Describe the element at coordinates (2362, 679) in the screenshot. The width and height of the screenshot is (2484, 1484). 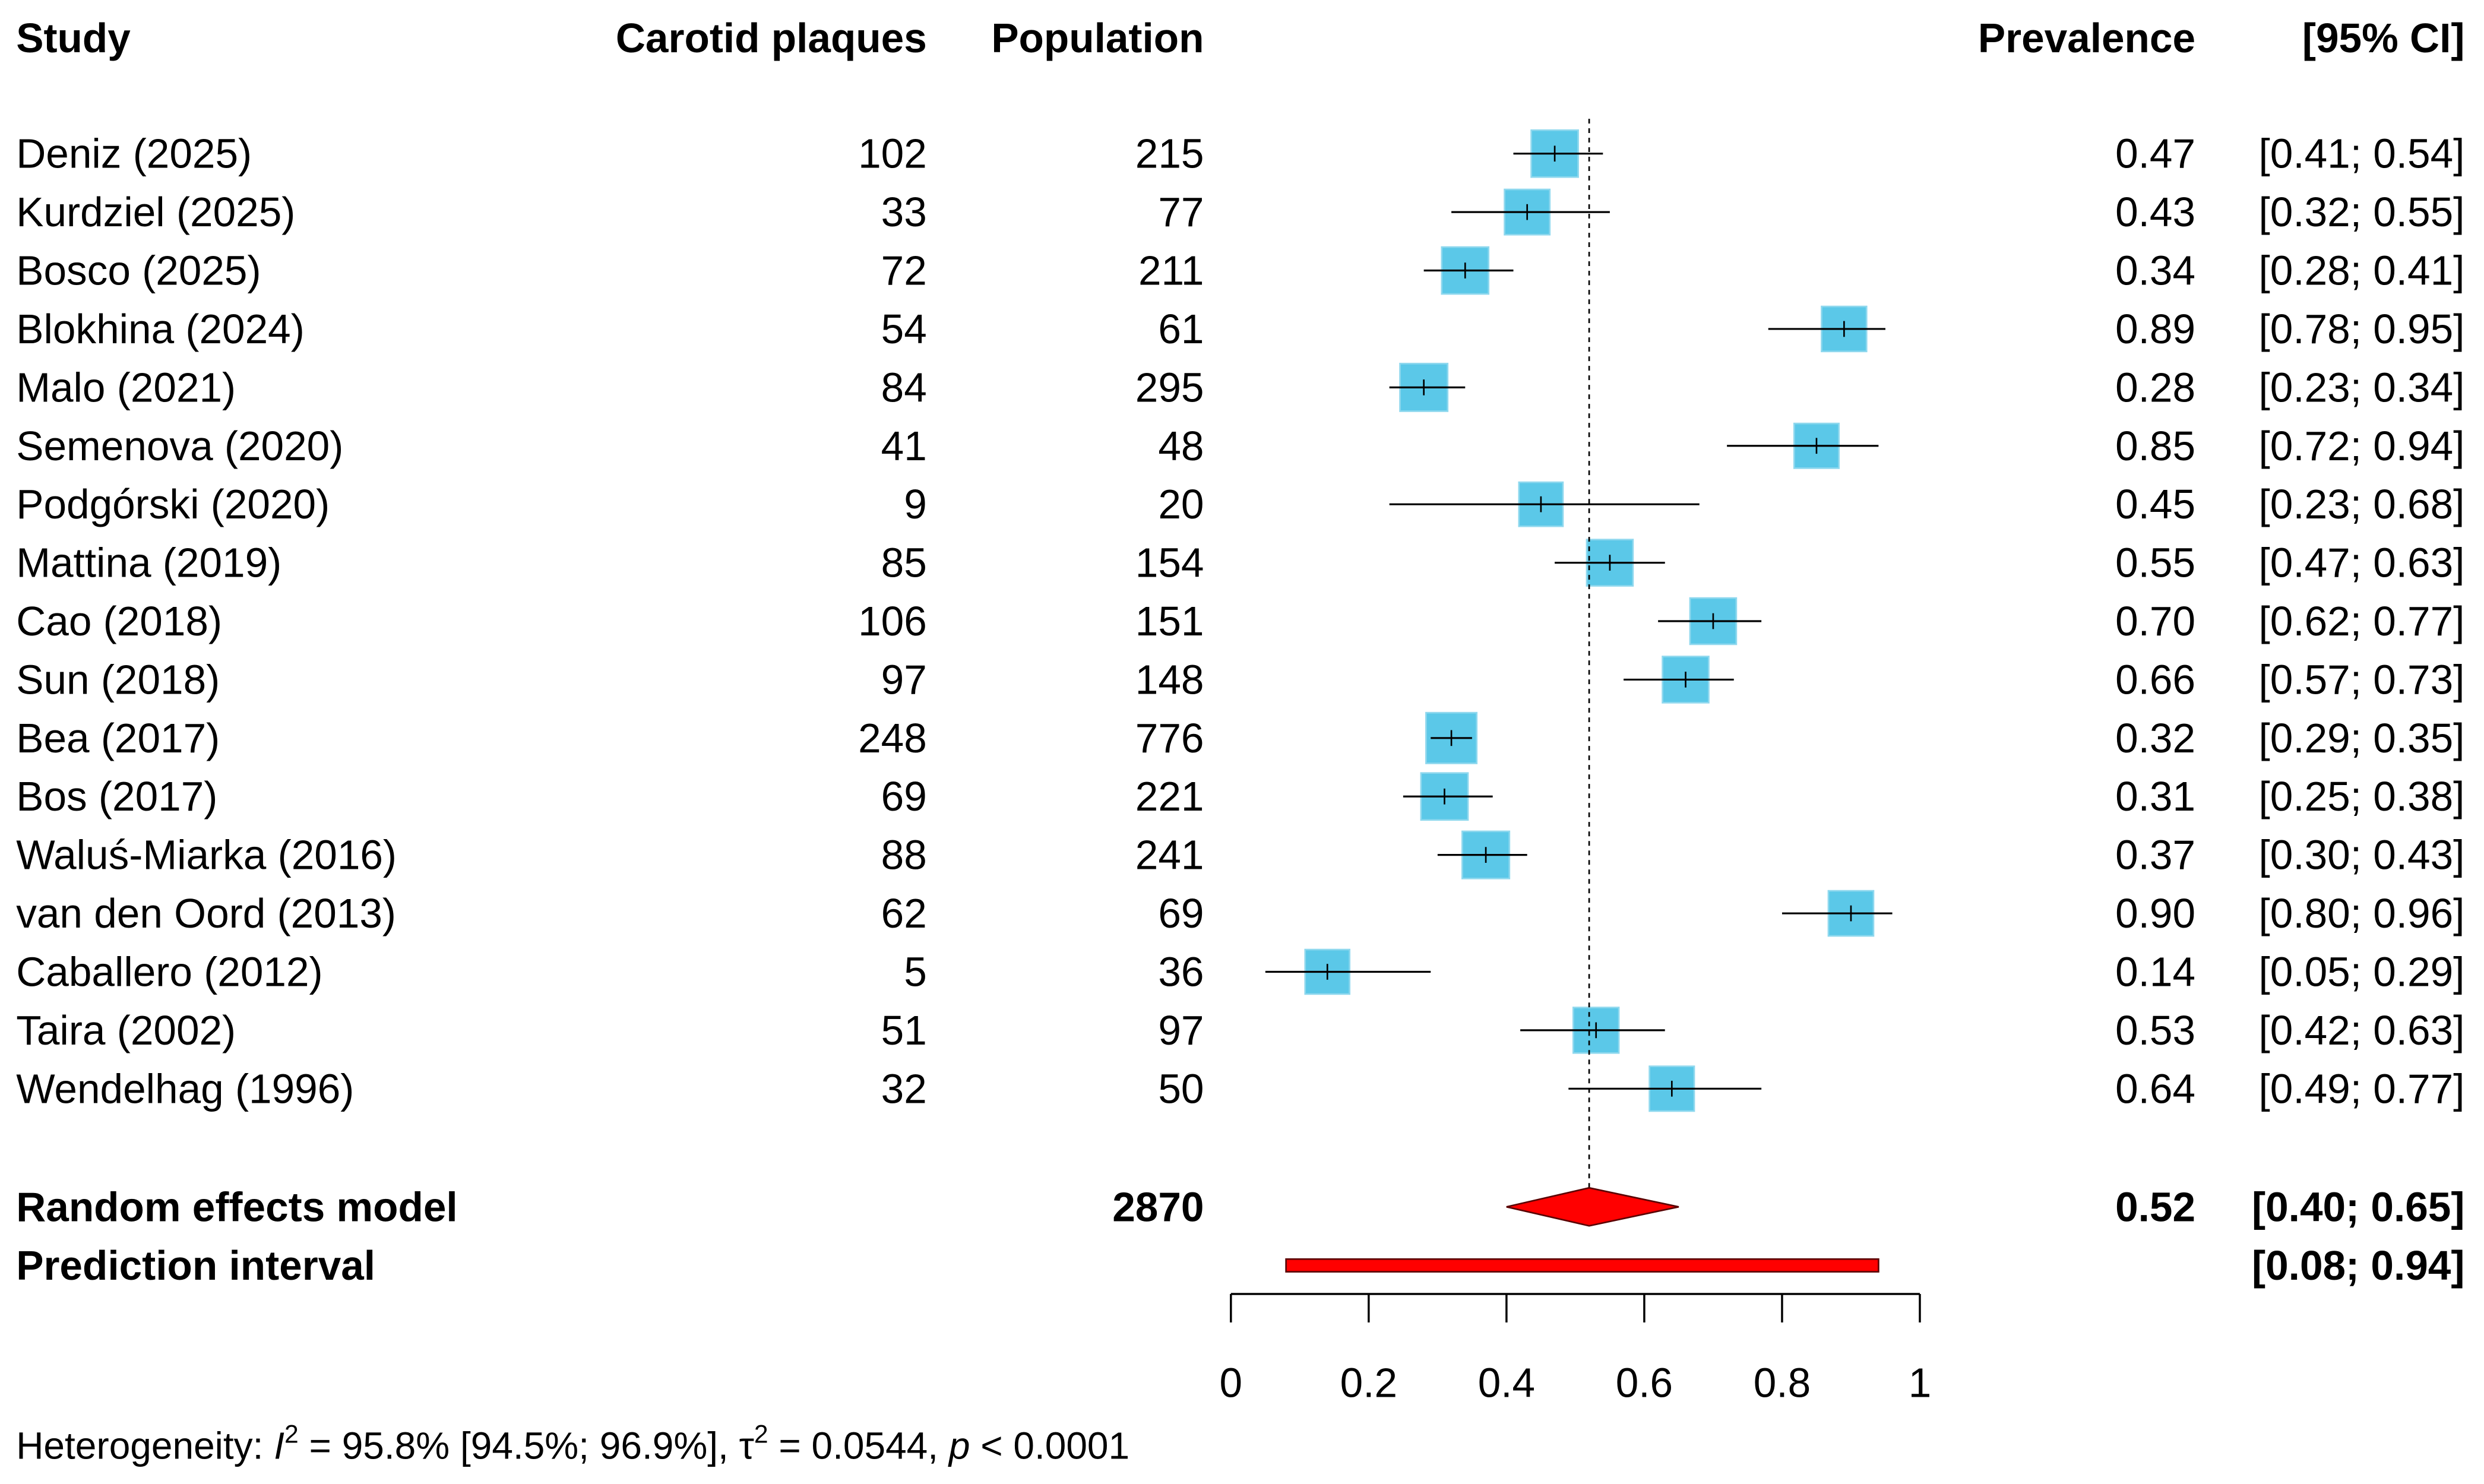
I see `study-ci: [0.57; 0.73]` at that location.